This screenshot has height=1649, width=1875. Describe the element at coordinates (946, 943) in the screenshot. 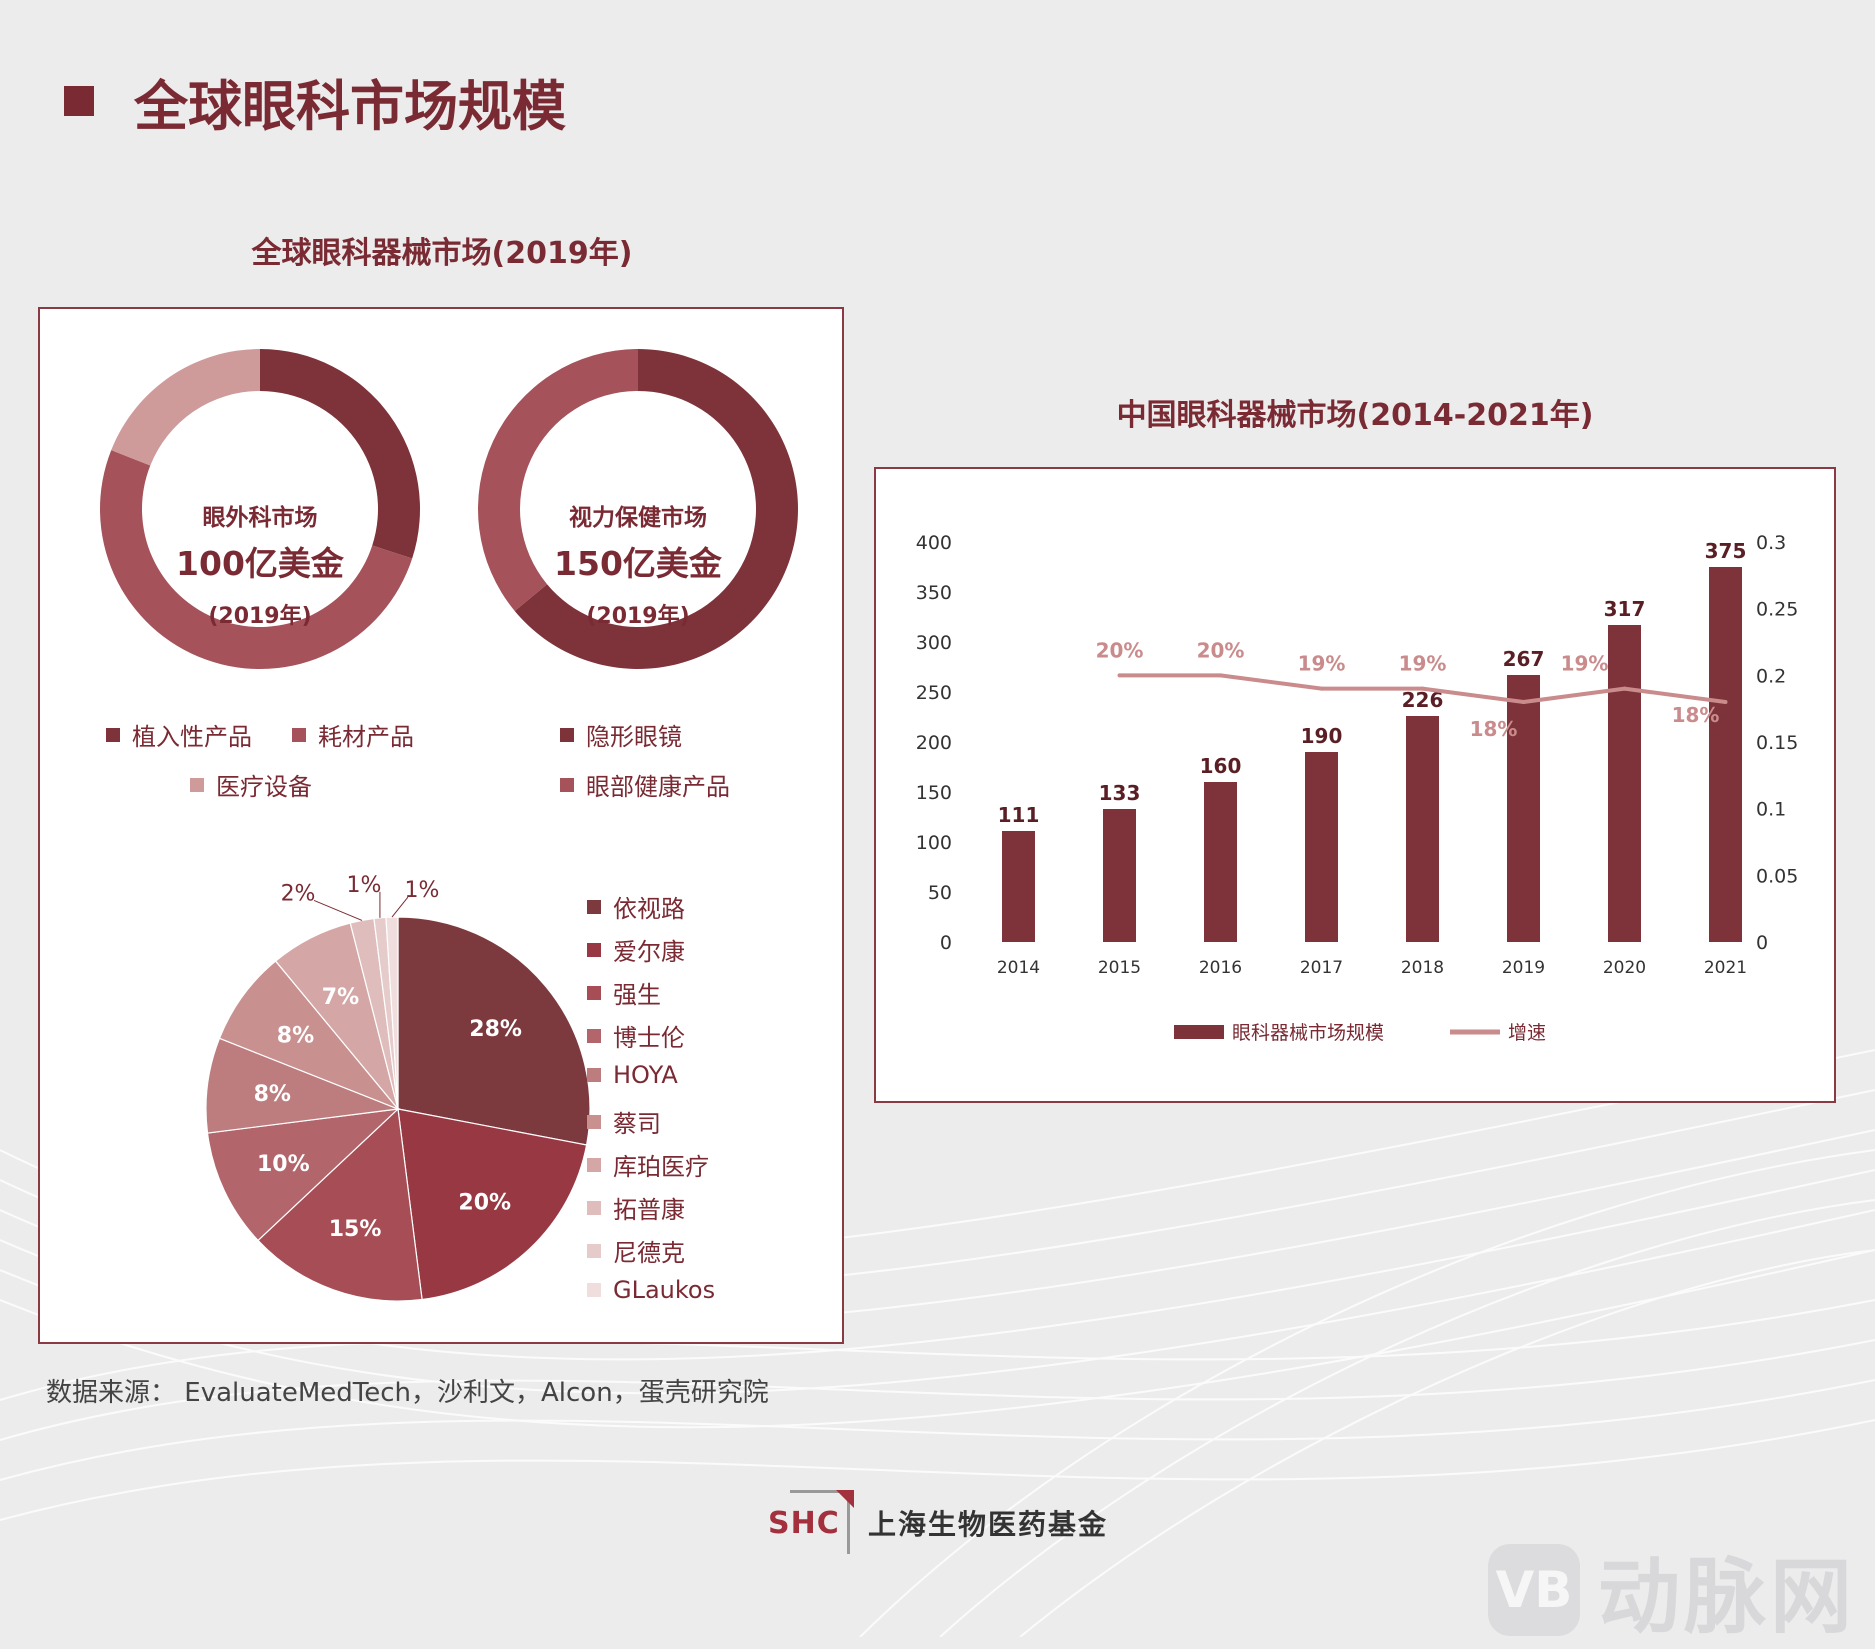

I see `y-tick-0: 0` at that location.